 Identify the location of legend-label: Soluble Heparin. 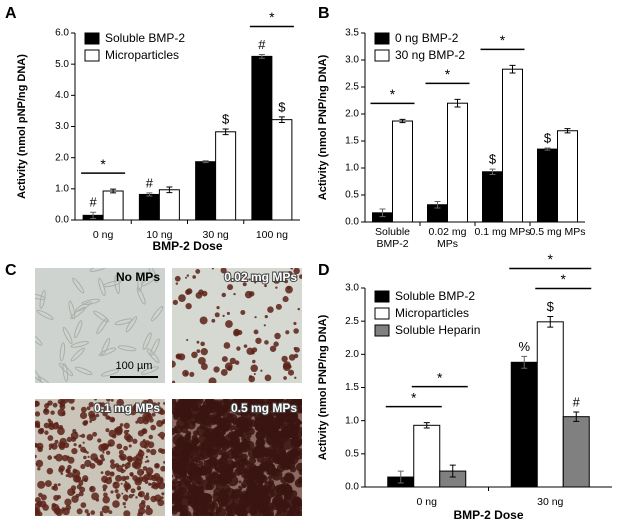
(437, 330).